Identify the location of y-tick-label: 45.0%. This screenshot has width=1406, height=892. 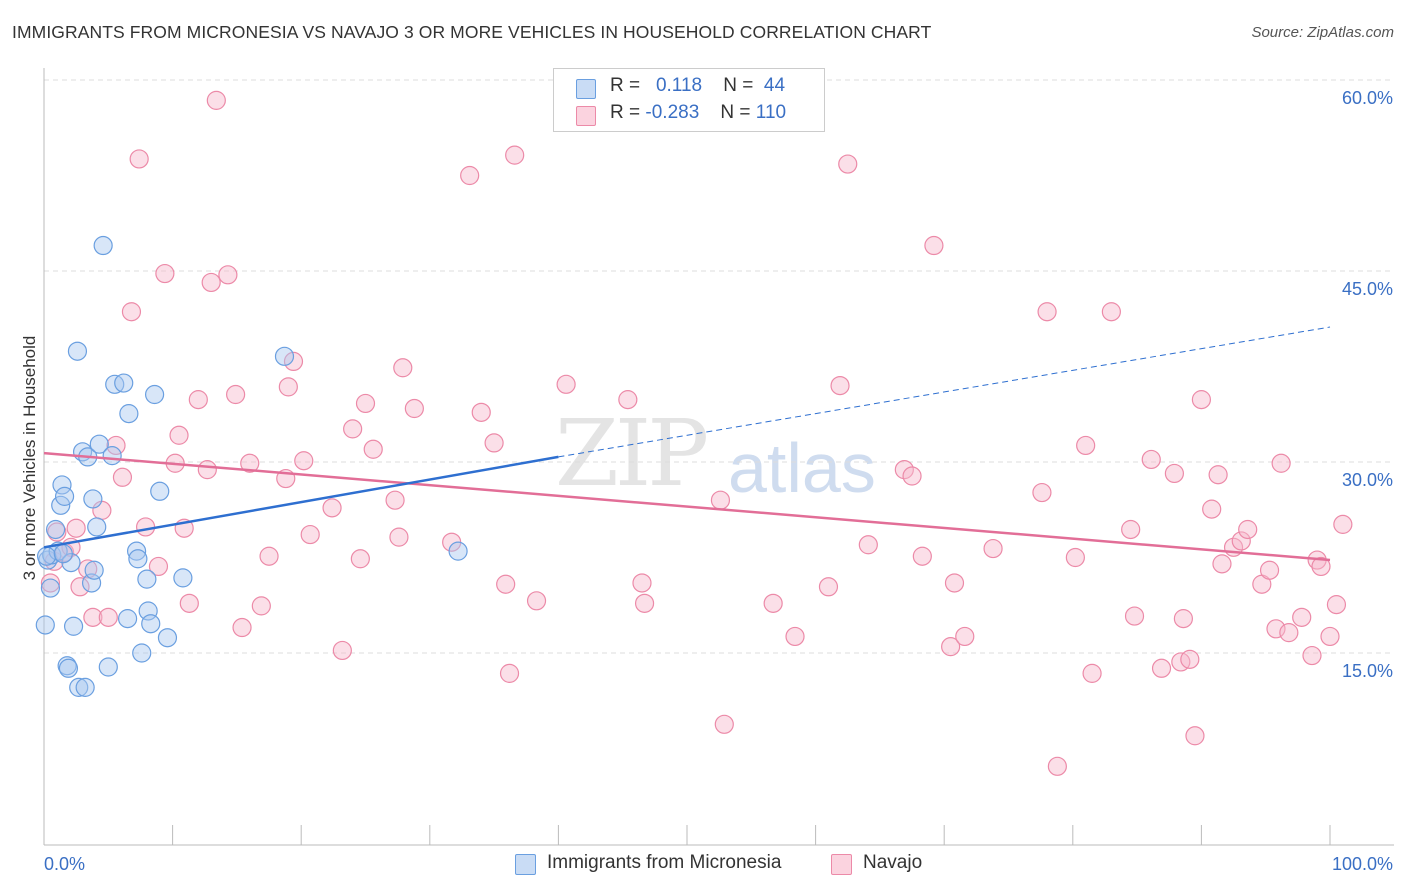
(1367, 289).